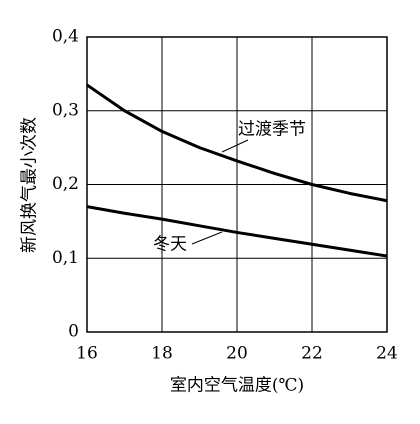 This screenshot has height=424, width=420. Describe the element at coordinates (65, 184) in the screenshot. I see `y-tick-label: 0,2` at that location.